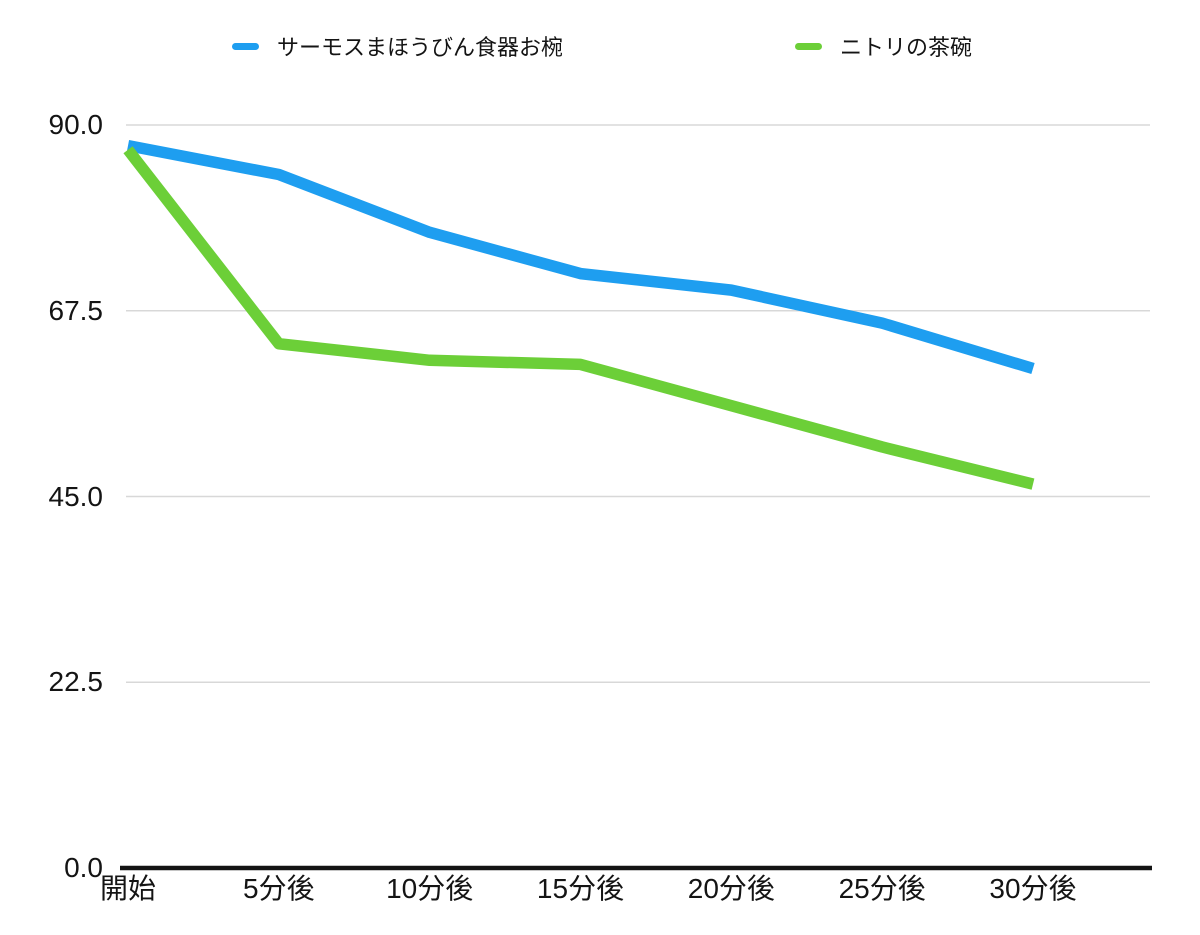 The height and width of the screenshot is (935, 1200). Describe the element at coordinates (731, 888) in the screenshot. I see `x-tick-label: 20分後` at that location.